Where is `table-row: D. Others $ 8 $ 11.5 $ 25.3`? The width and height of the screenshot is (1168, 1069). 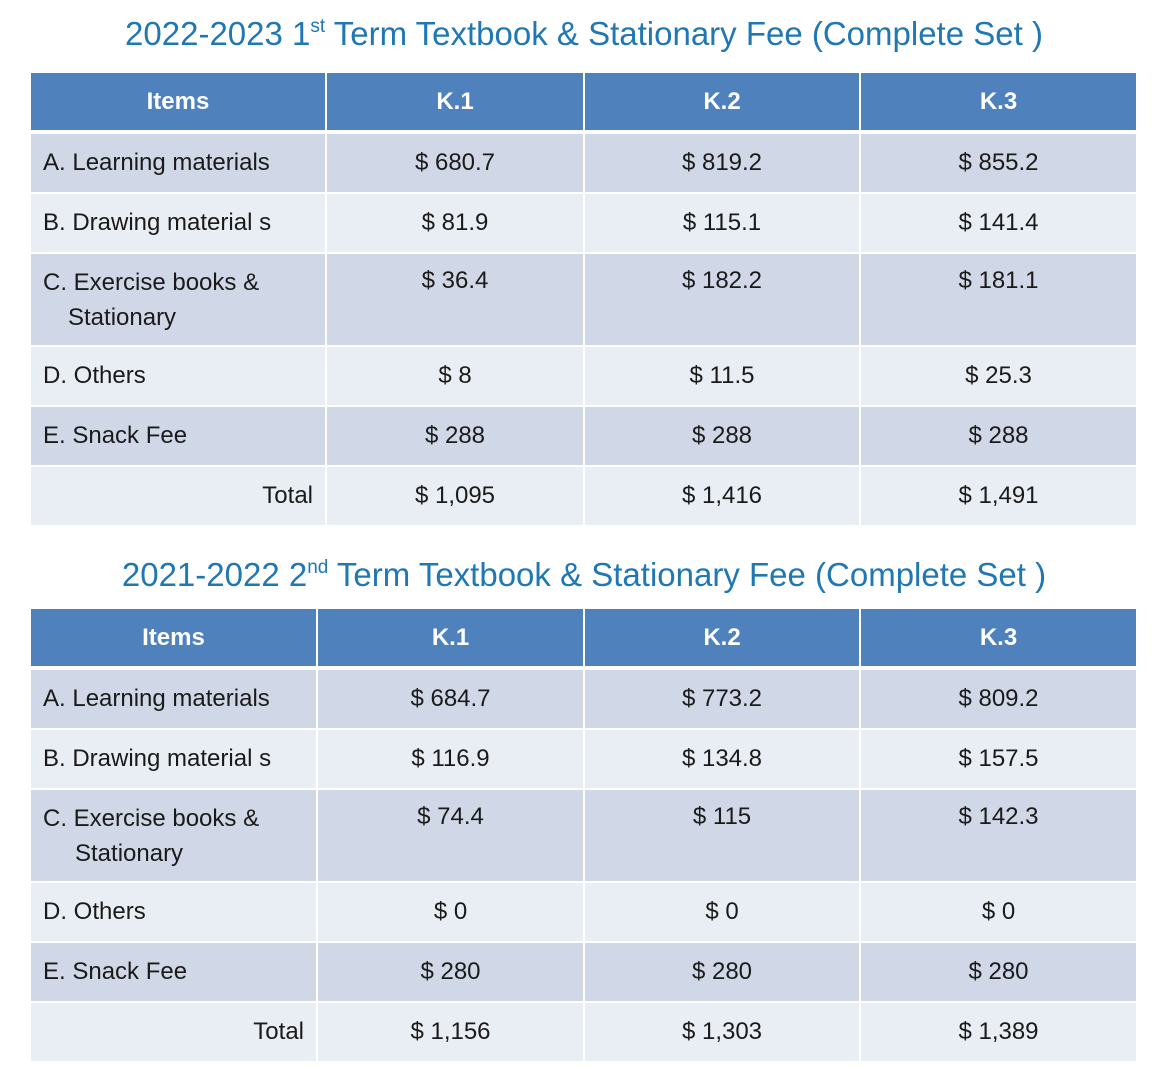 table-row: D. Others $ 8 $ 11.5 $ 25.3 is located at coordinates (583, 376).